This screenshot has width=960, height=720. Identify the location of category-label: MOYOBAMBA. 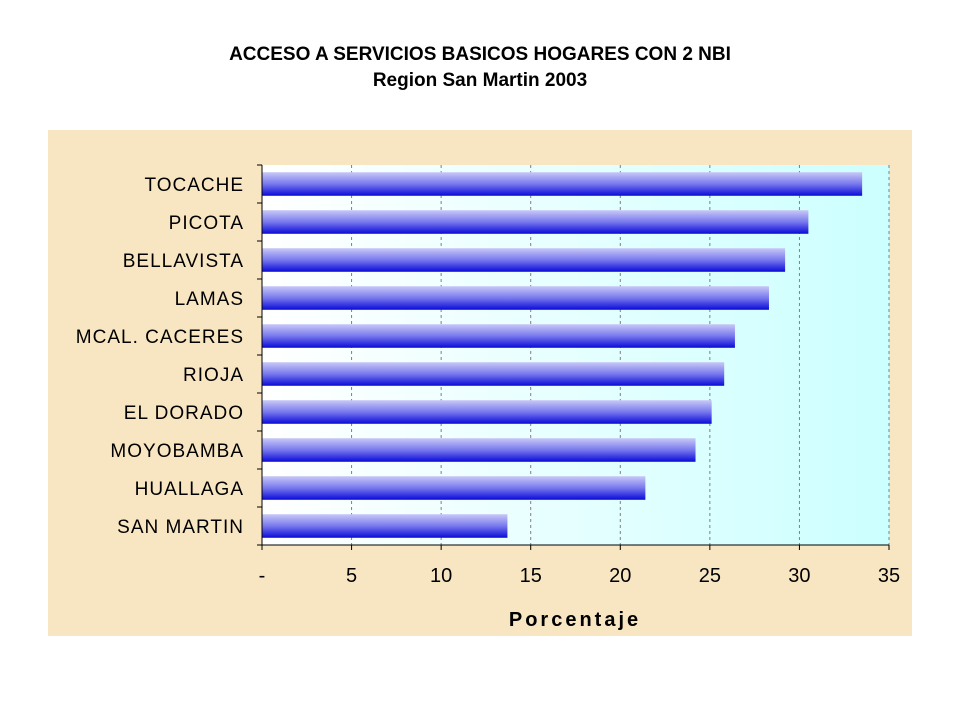
(177, 451).